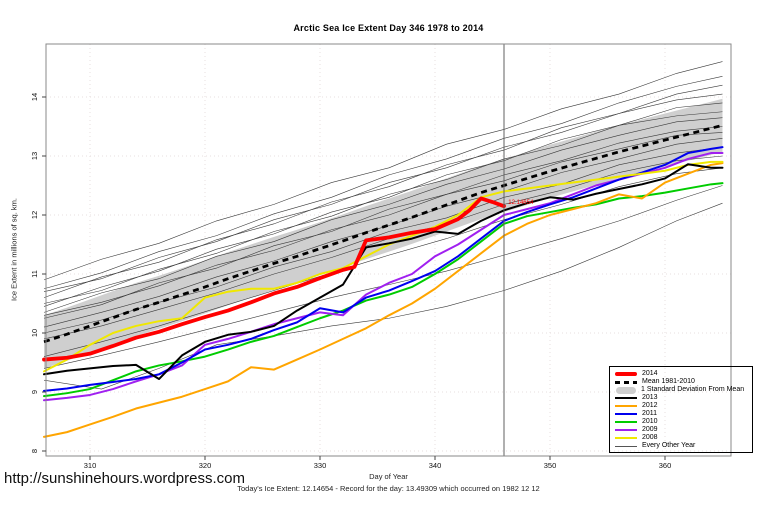 The height and width of the screenshot is (506, 759). I want to click on x-tick-label: 350, so click(550, 465).